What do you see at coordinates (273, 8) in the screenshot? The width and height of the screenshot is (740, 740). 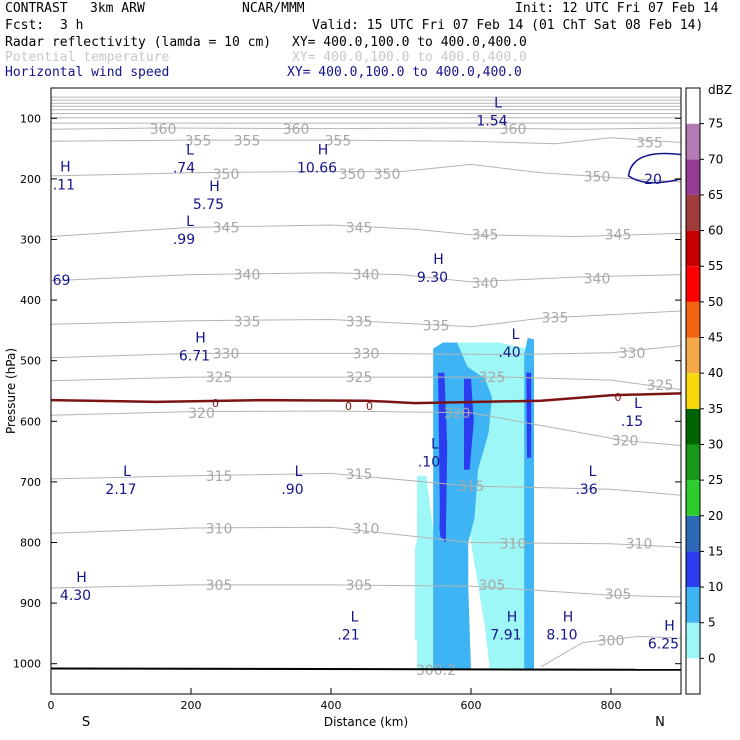 I see `header-org: NCAR/MMM` at bounding box center [273, 8].